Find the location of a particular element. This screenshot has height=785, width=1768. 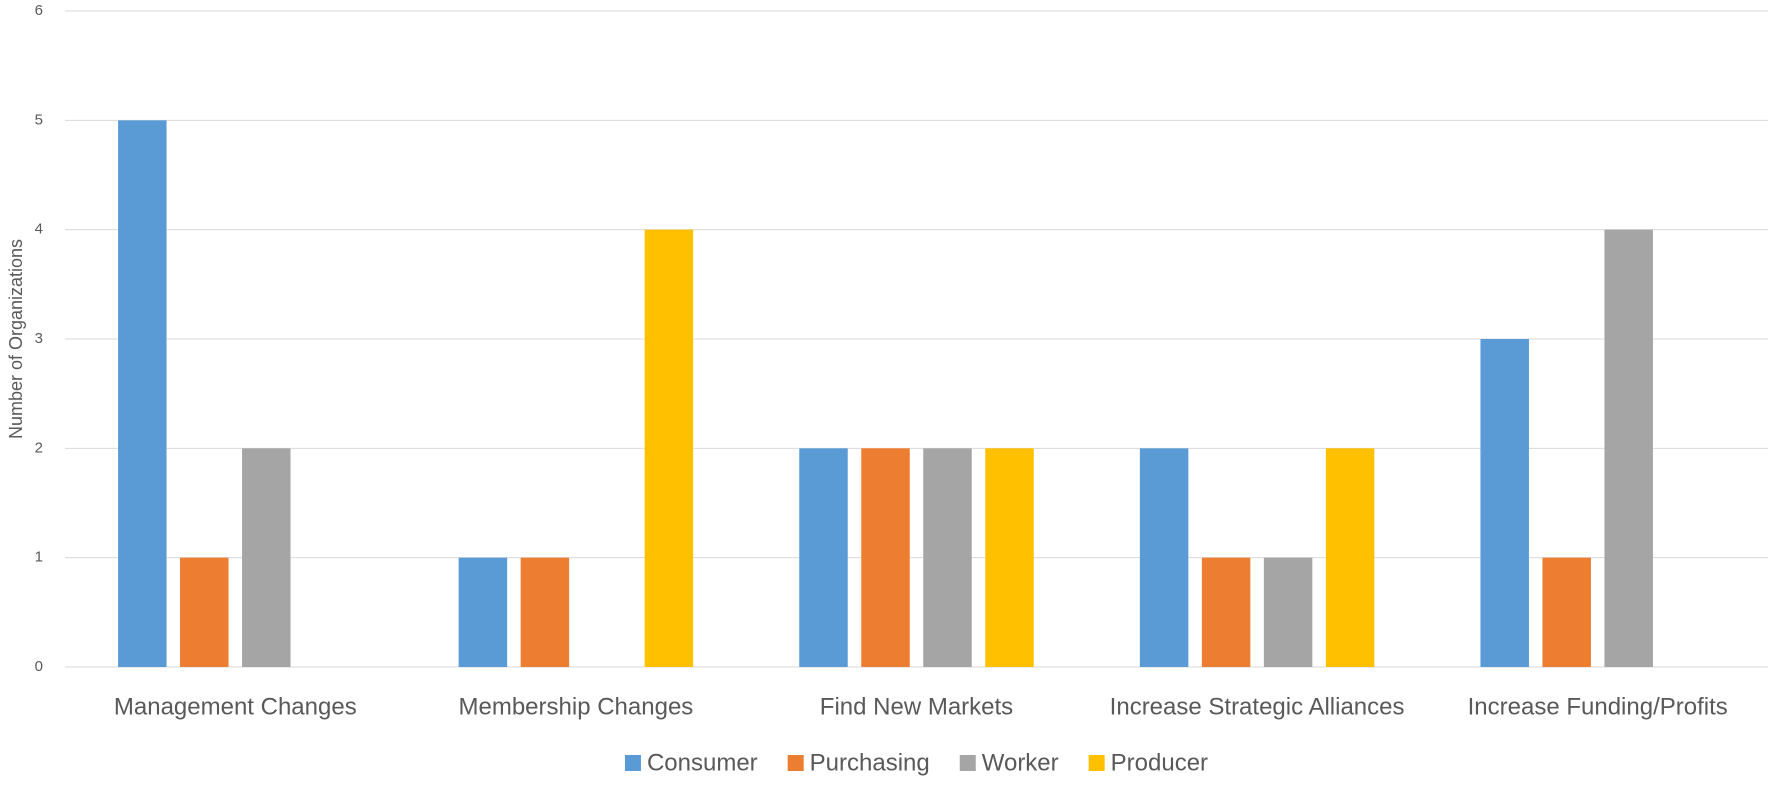

x-tick-label: Find New Markets is located at coordinates (916, 706).